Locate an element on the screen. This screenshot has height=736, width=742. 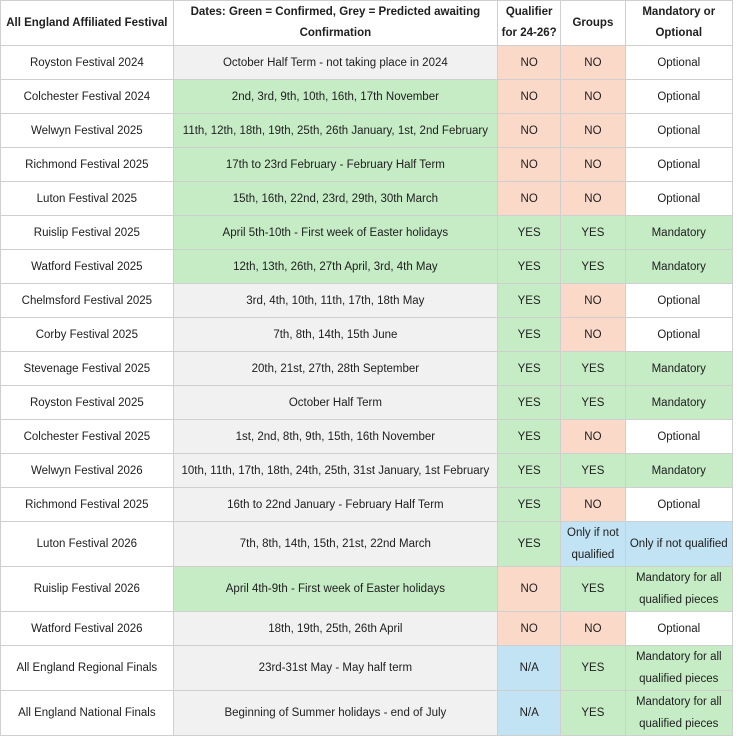
cell-mandatory: Only if not qualified is located at coordinates (679, 544).